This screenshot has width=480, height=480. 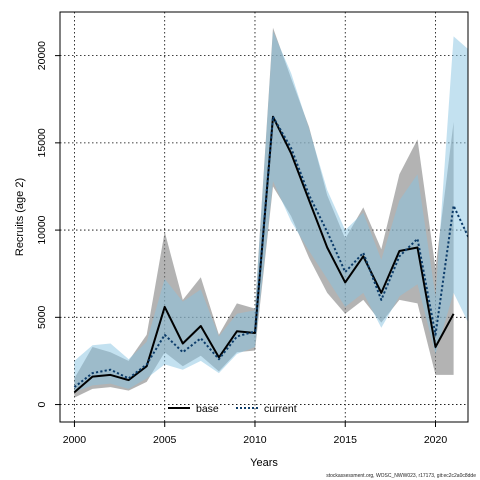 I want to click on y-tick-label-10000: 10000, so click(x=42, y=229).